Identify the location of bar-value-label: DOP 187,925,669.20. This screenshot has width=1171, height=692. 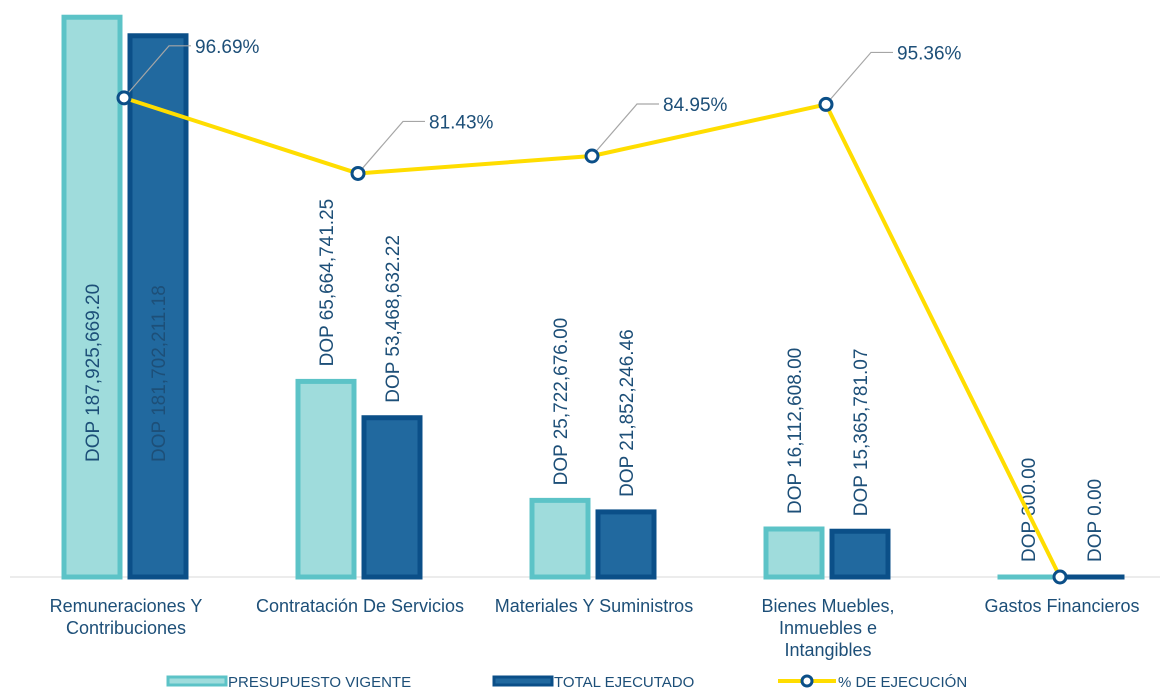
(93, 373).